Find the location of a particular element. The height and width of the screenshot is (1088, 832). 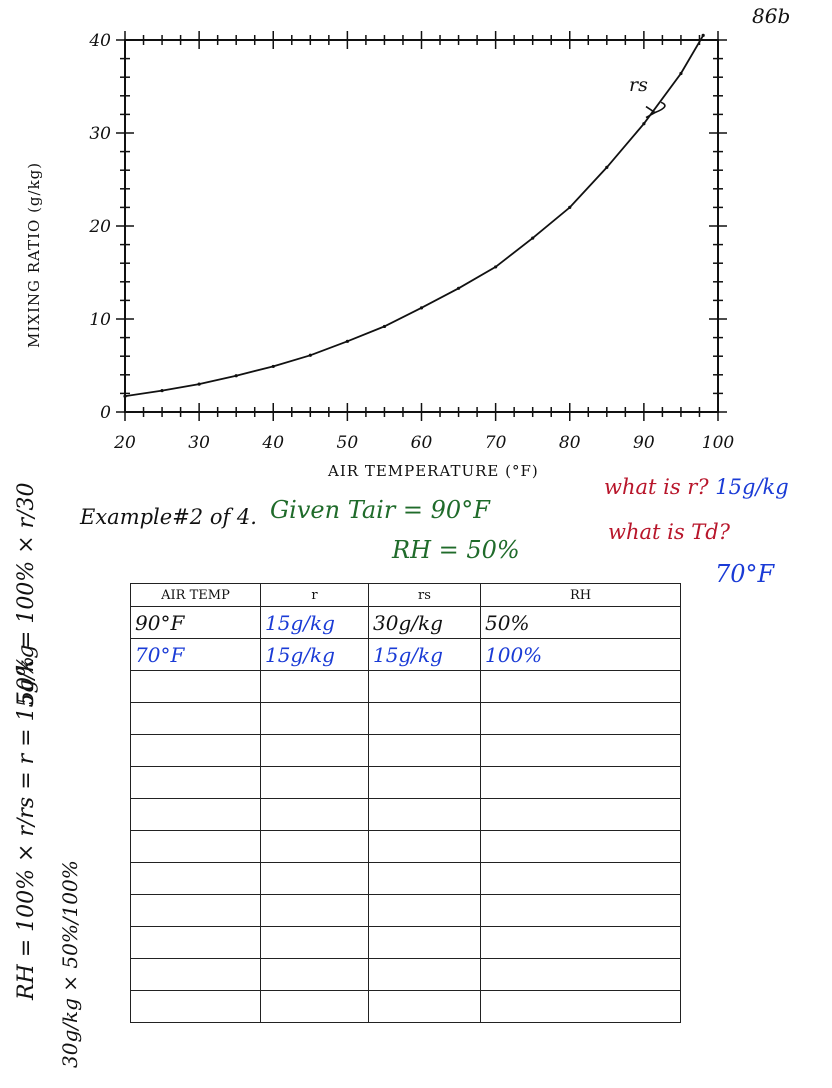

y-tick-label: 0 is located at coordinates (105, 413).